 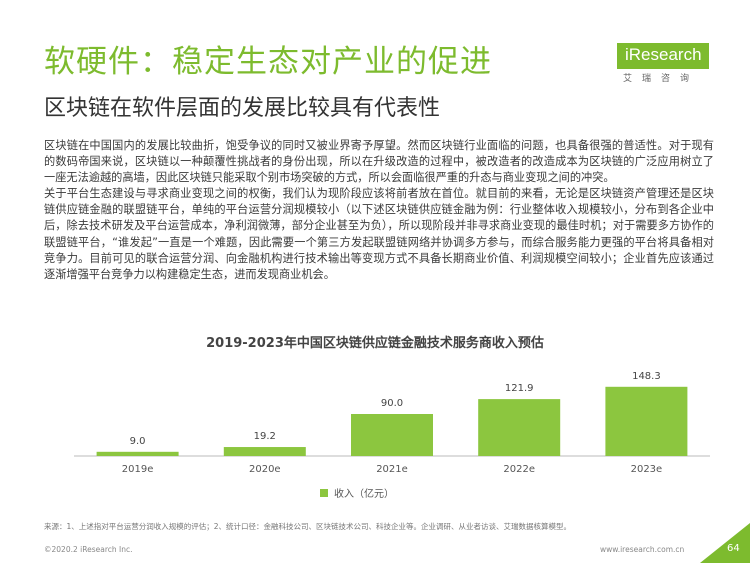 I want to click on page-title: 软硬件：稳定生态对产业的促进, so click(x=268, y=62).